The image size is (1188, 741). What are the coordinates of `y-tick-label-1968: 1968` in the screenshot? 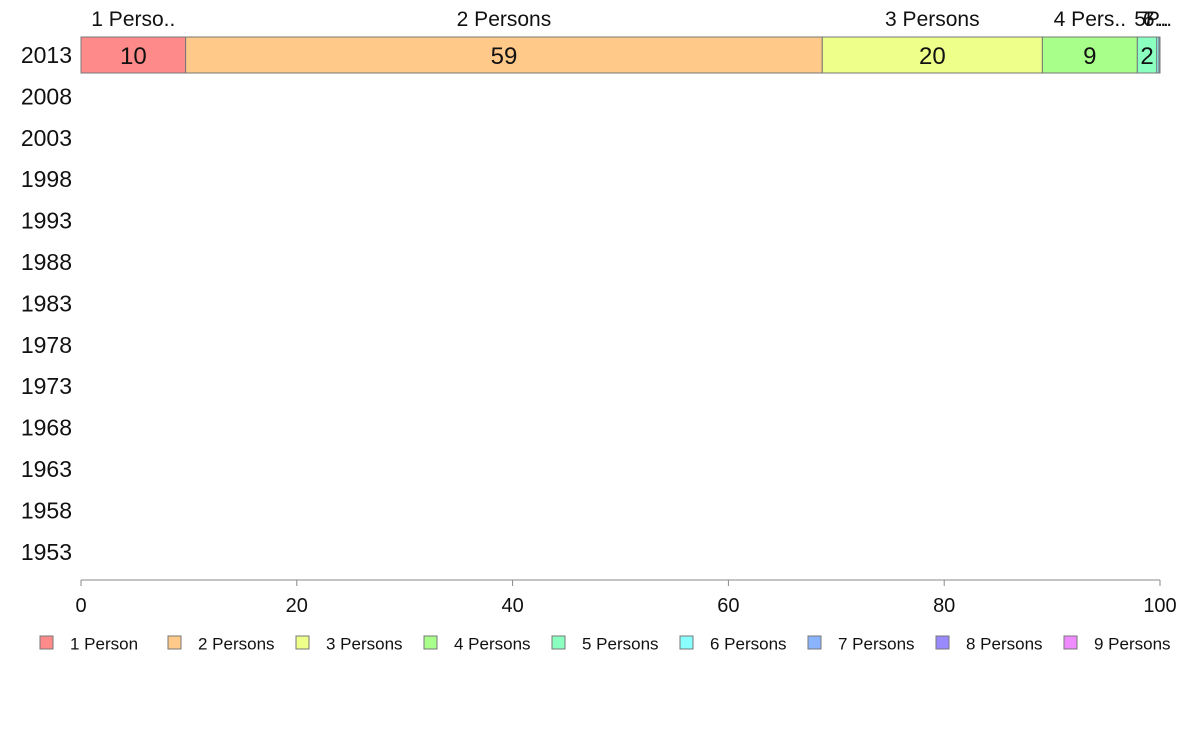 It's located at (46, 428).